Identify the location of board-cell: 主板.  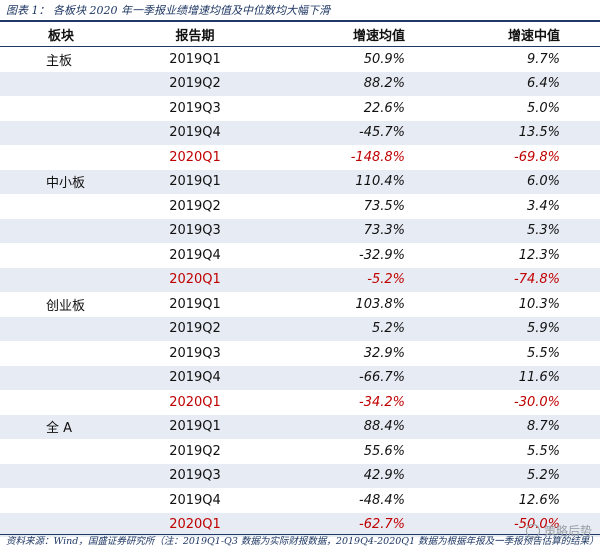
(59, 61).